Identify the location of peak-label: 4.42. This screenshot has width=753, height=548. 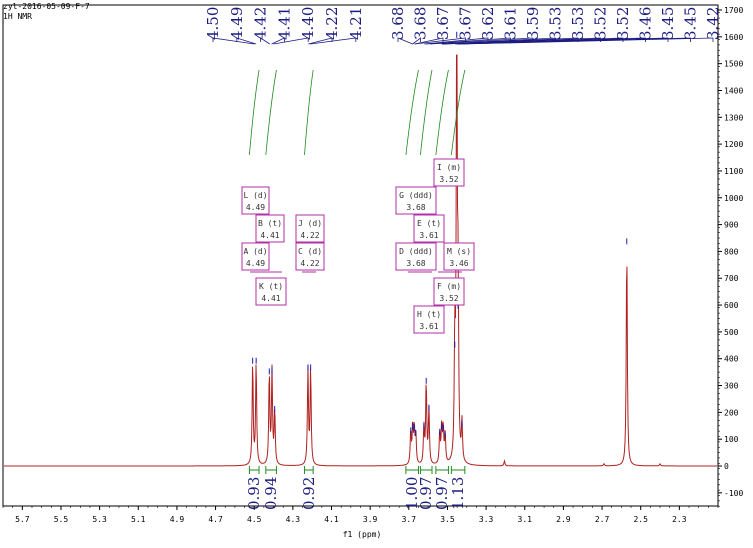
(261, 23).